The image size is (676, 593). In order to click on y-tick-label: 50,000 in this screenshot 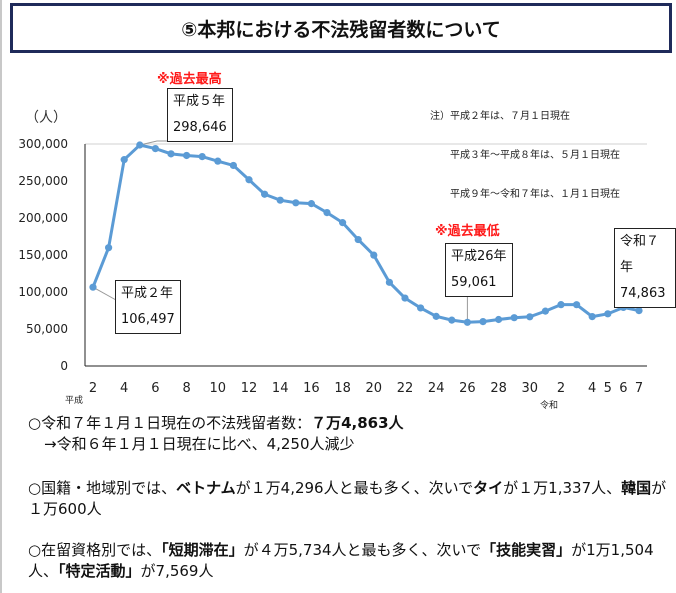, I will do `click(47, 329)`.